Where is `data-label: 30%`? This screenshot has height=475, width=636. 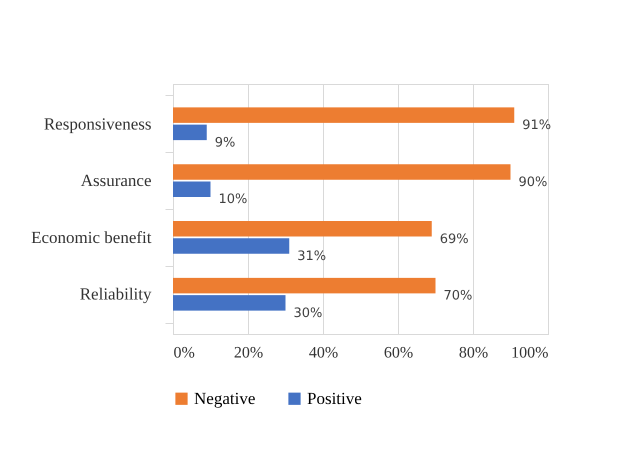
data-label: 30% is located at coordinates (308, 313).